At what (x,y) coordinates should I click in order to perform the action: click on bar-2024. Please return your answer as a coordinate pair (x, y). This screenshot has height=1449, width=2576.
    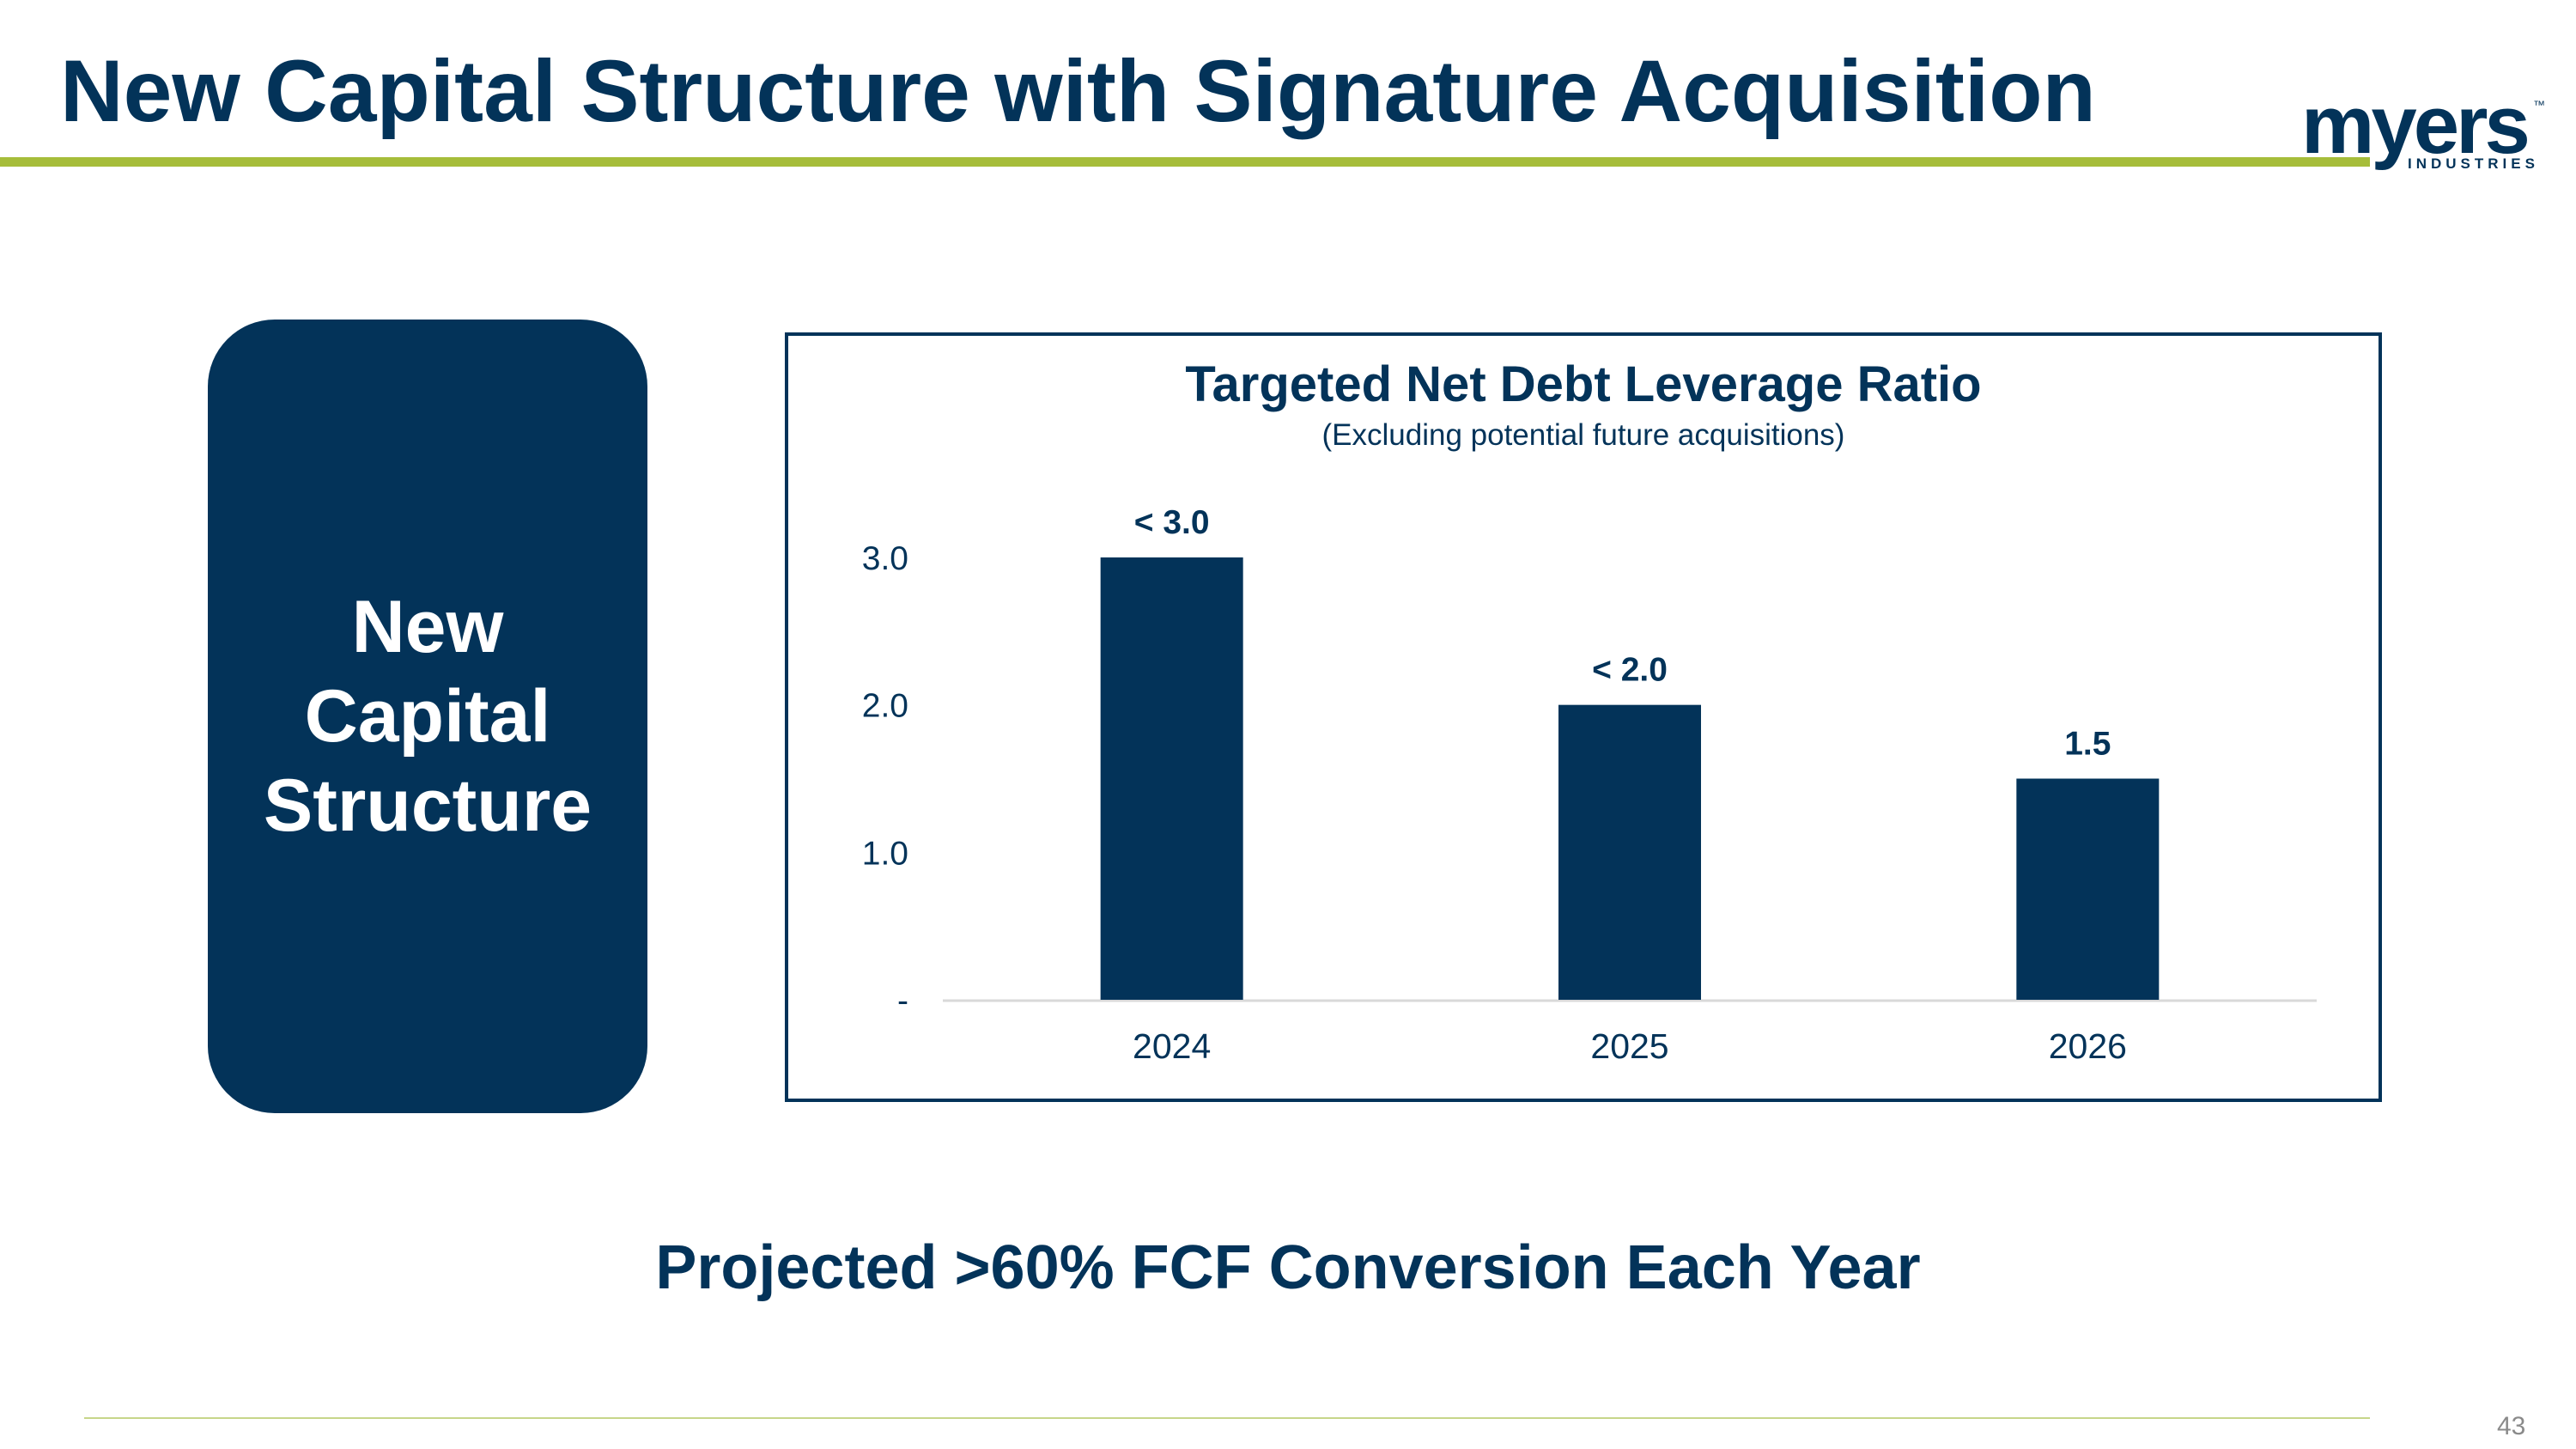
    Looking at the image, I should click on (1171, 778).